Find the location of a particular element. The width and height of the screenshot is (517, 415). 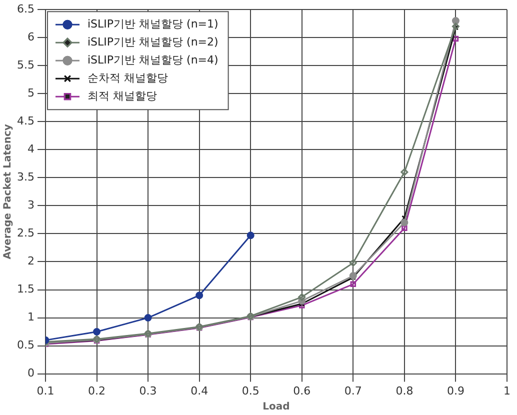

y-tick-label: 2 is located at coordinates (30, 261).